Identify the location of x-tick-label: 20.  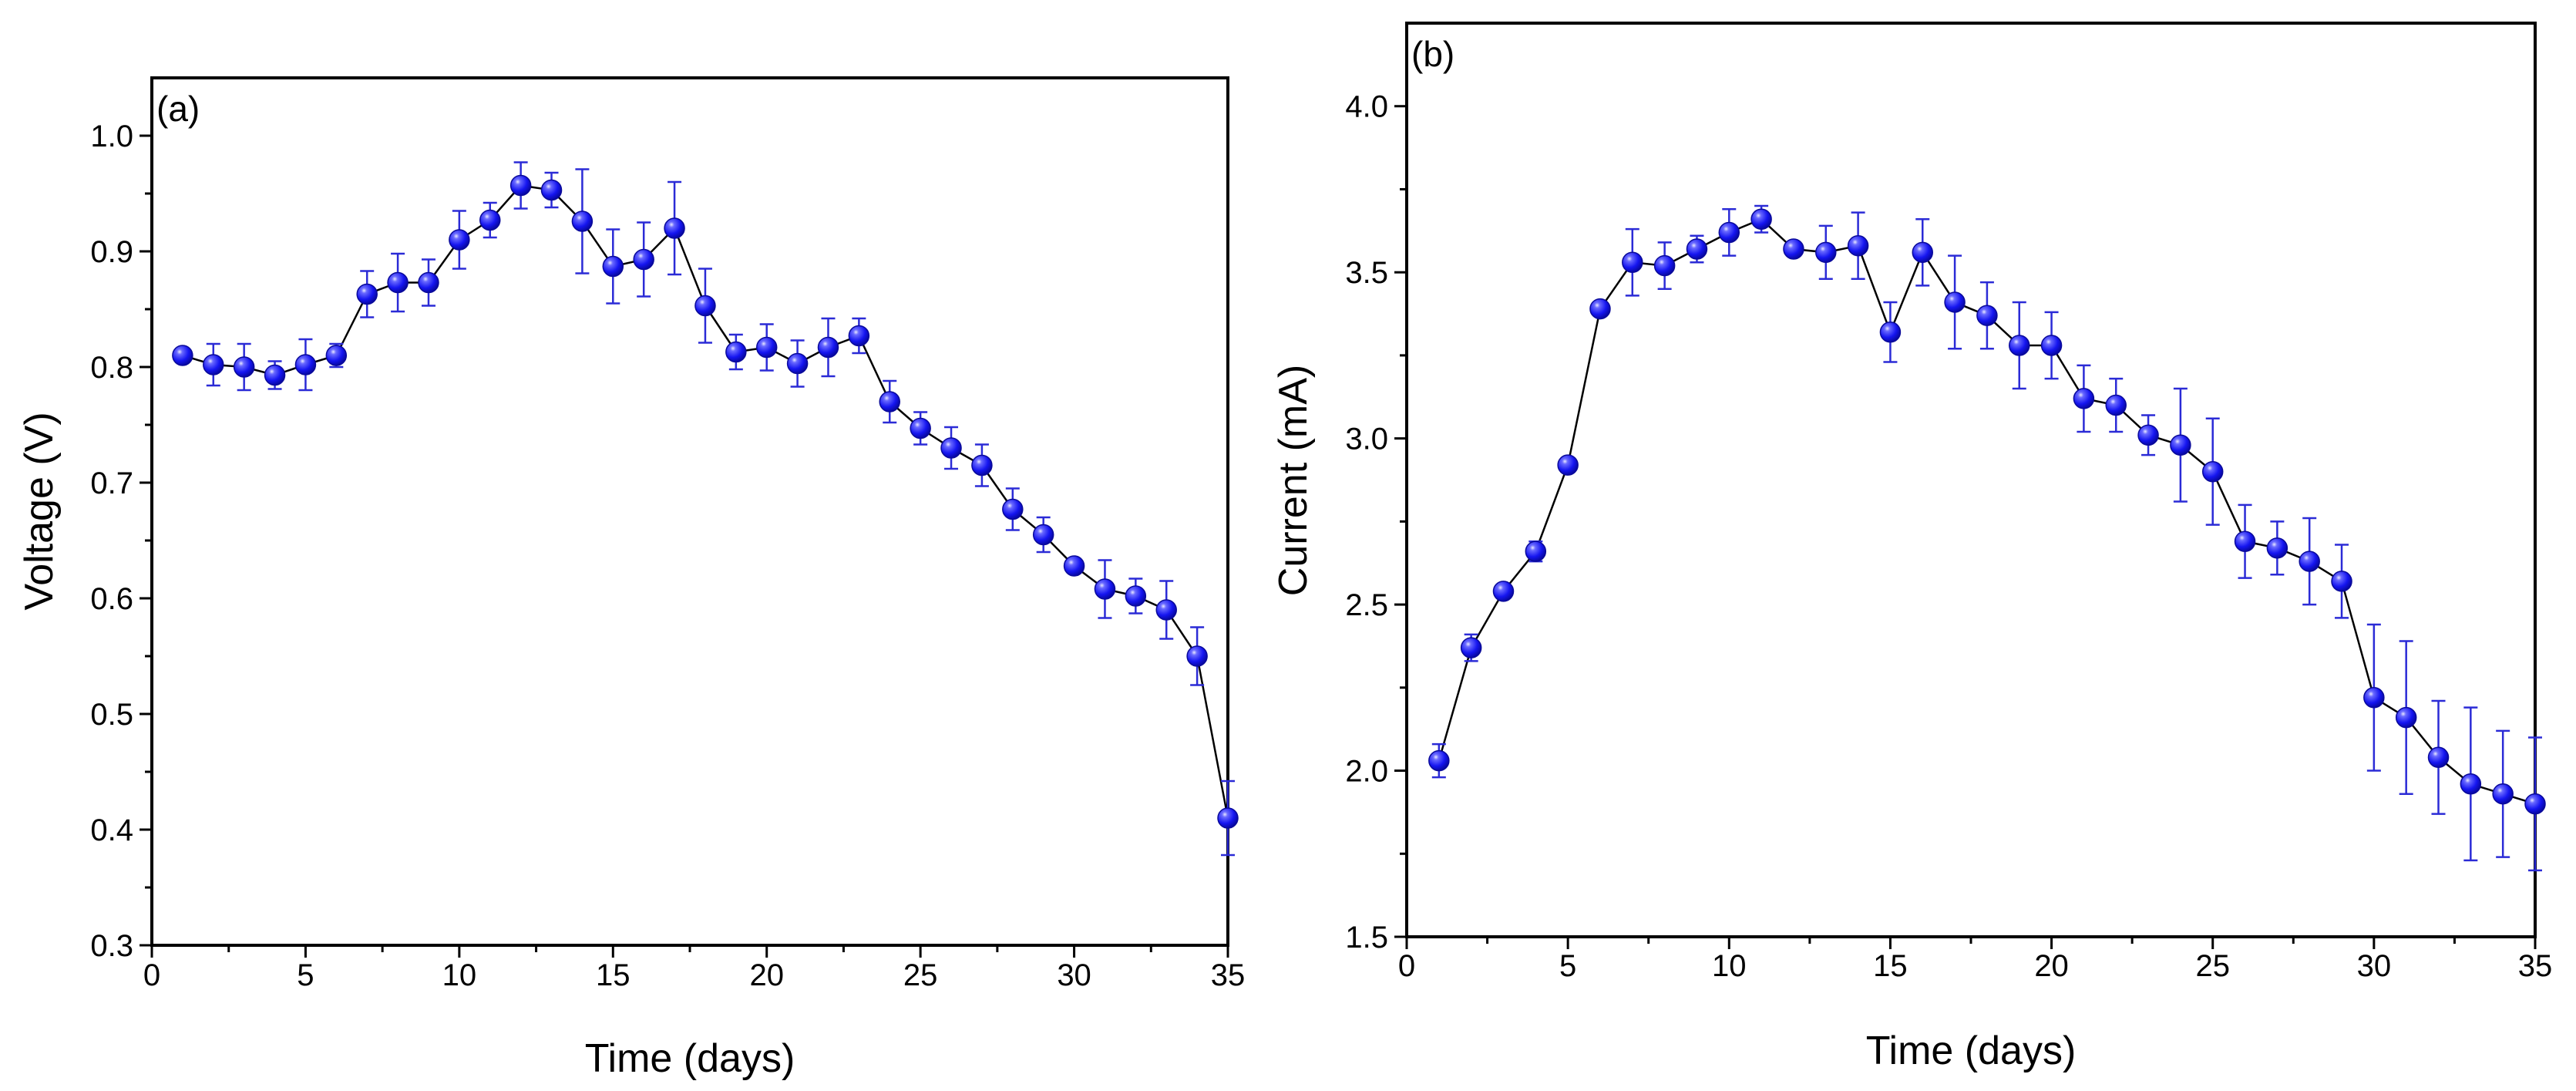
(766, 975).